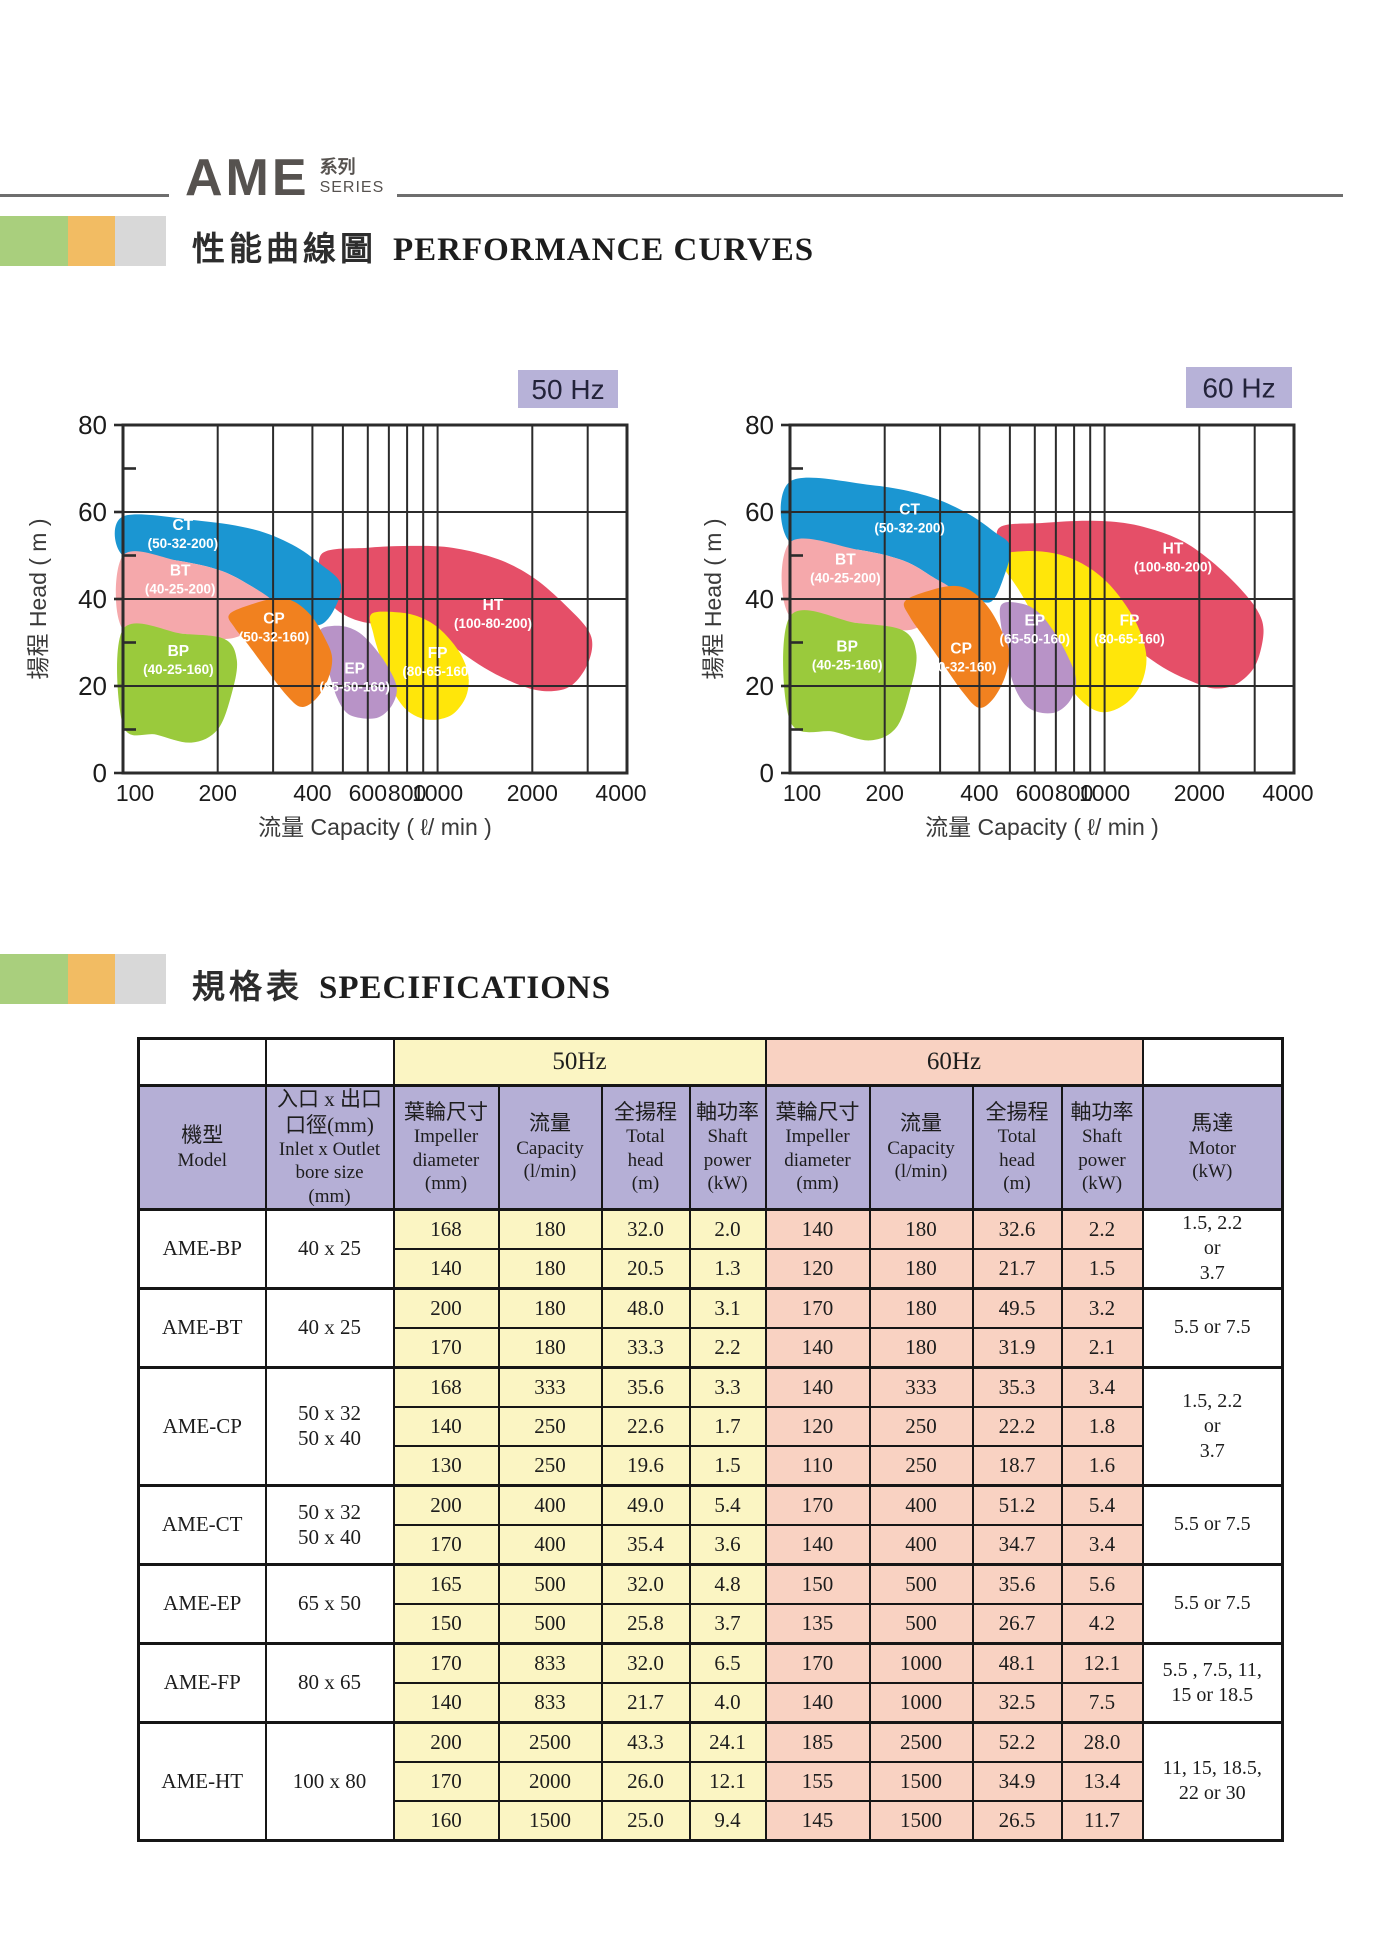 The height and width of the screenshot is (1941, 1373). I want to click on region-bp, so click(850, 675).